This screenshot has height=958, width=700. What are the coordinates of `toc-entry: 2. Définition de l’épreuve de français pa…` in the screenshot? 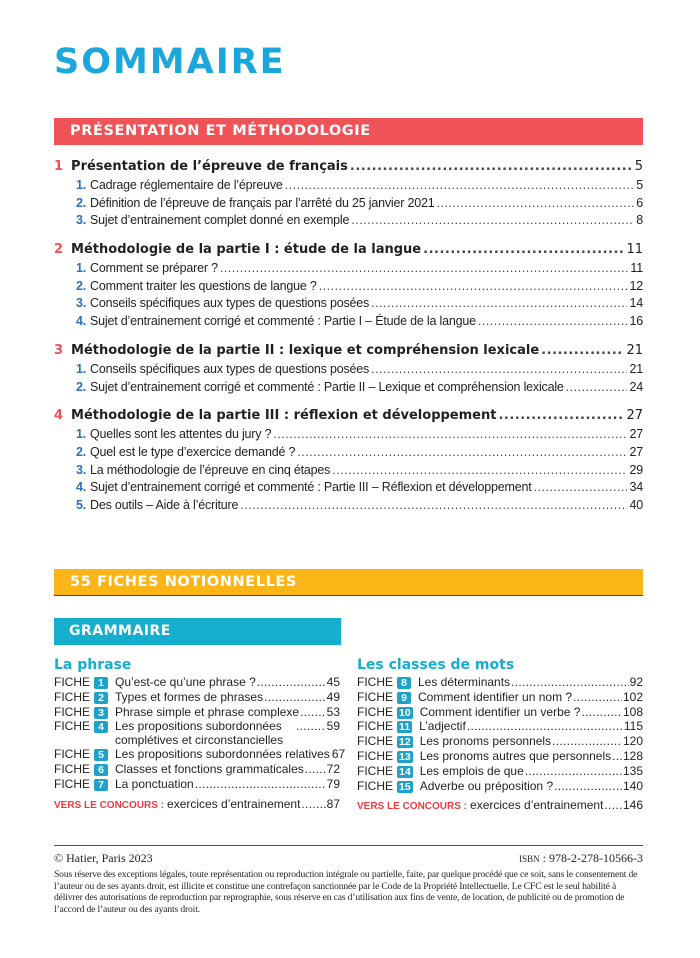 It's located at (348, 205).